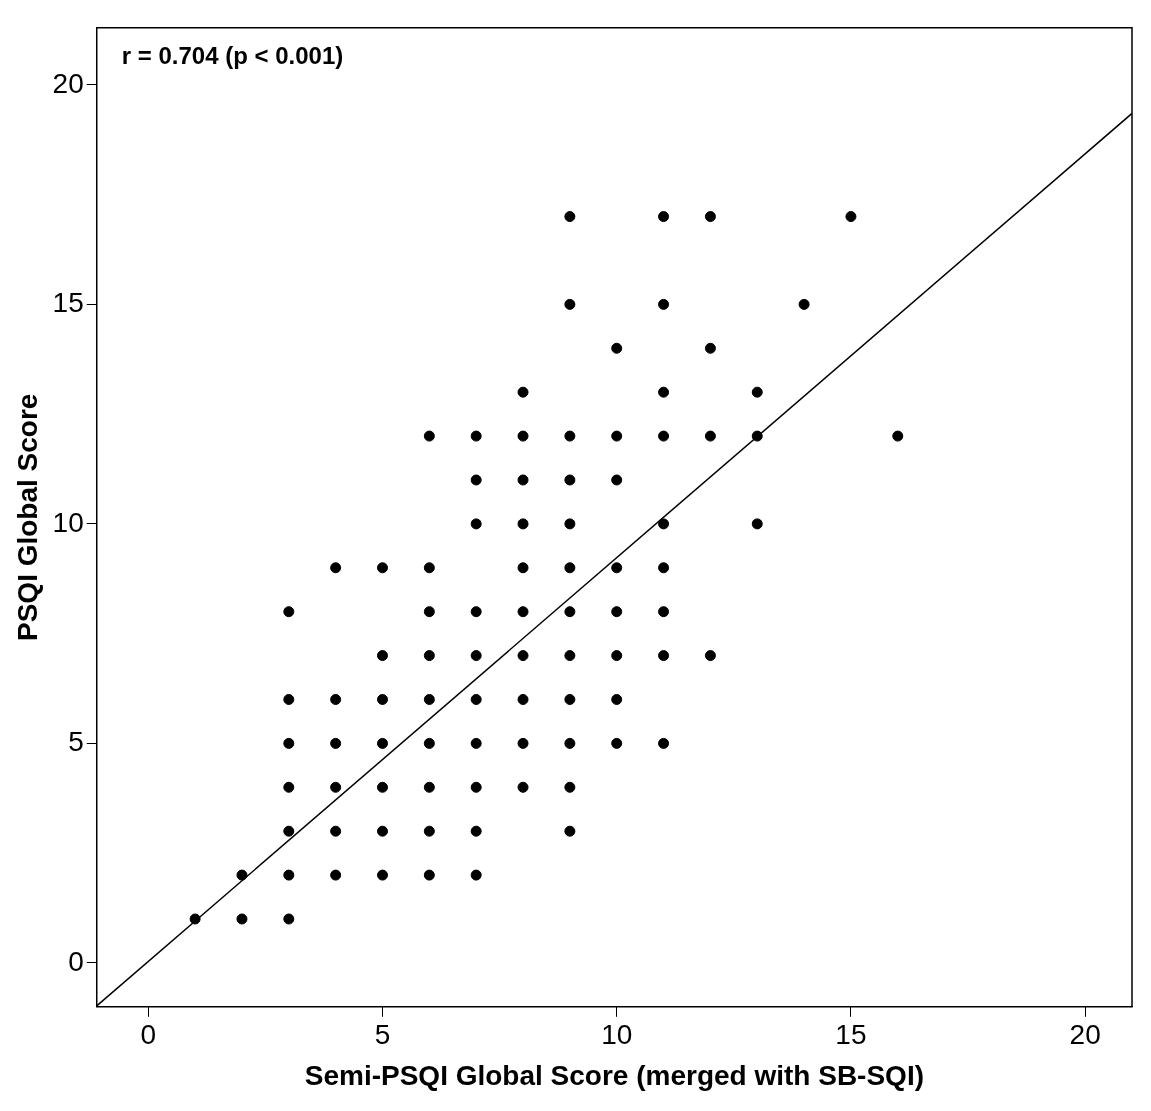 Image resolution: width=1151 pixels, height=1111 pixels. I want to click on annotation: r = 0.704 (p < 0.001), so click(232, 56).